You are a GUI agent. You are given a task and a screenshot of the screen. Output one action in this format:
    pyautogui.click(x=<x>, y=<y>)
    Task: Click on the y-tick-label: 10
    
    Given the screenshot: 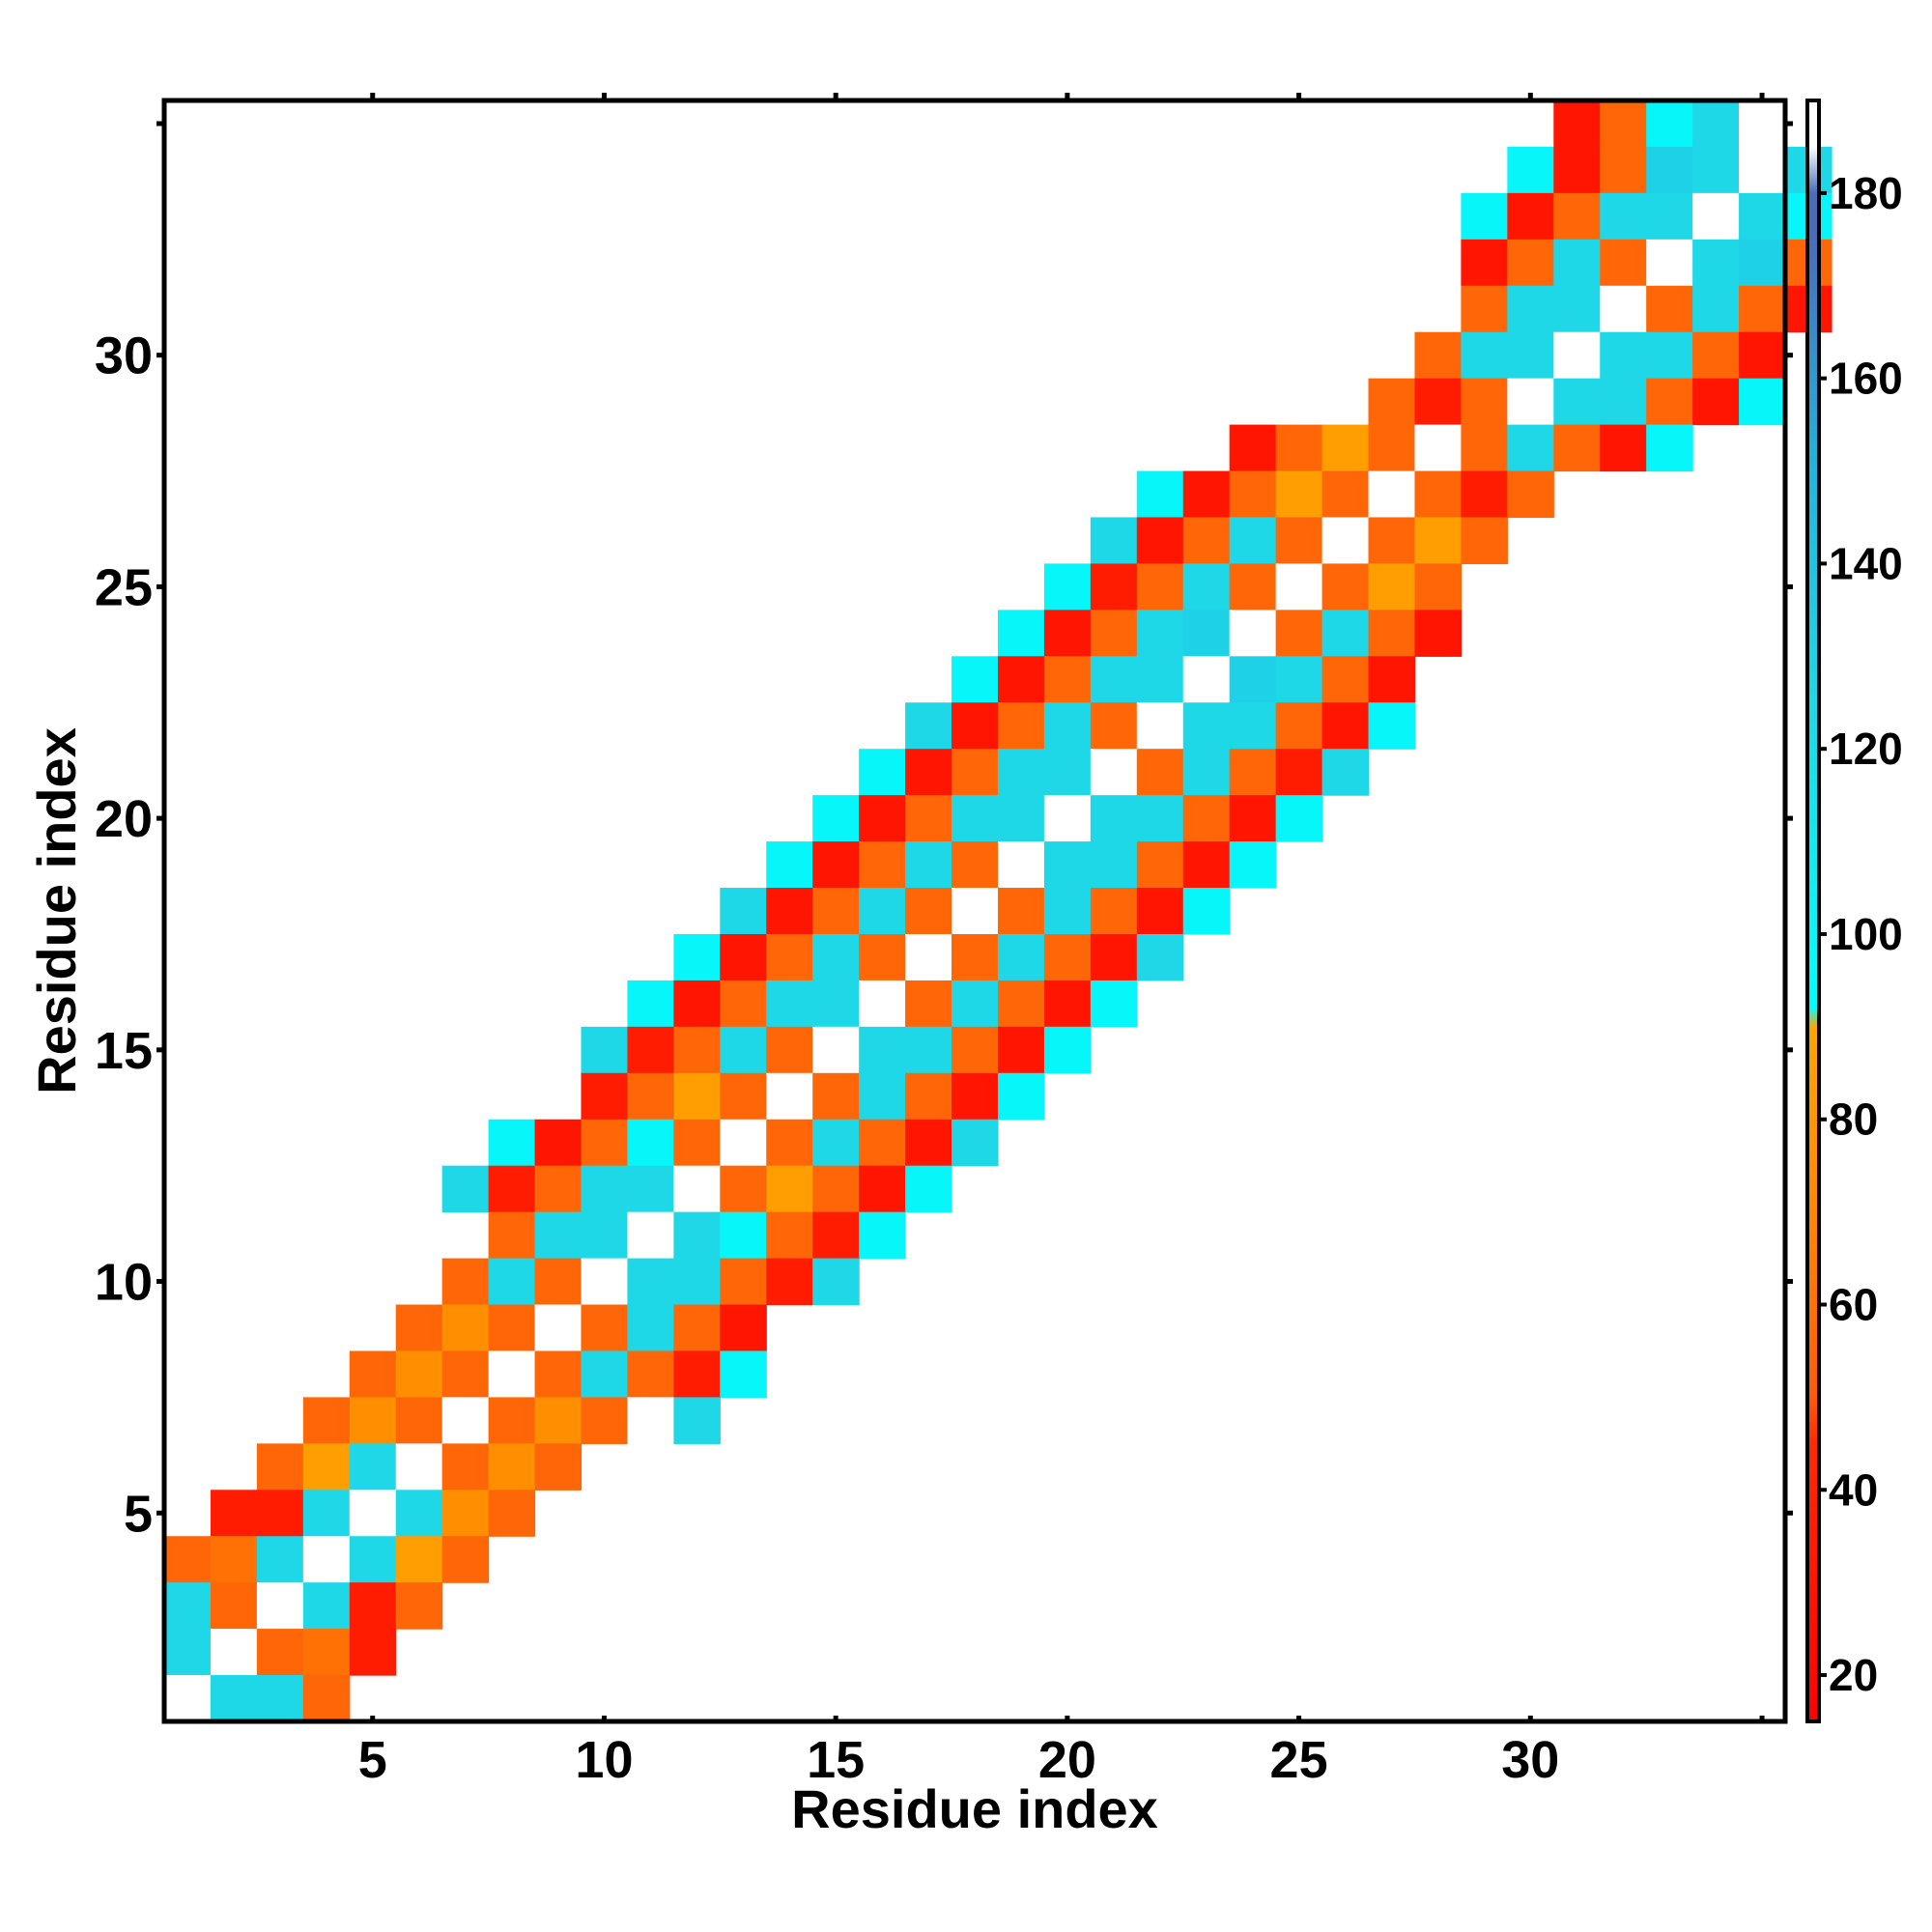 What is the action you would take?
    pyautogui.click(x=124, y=1283)
    